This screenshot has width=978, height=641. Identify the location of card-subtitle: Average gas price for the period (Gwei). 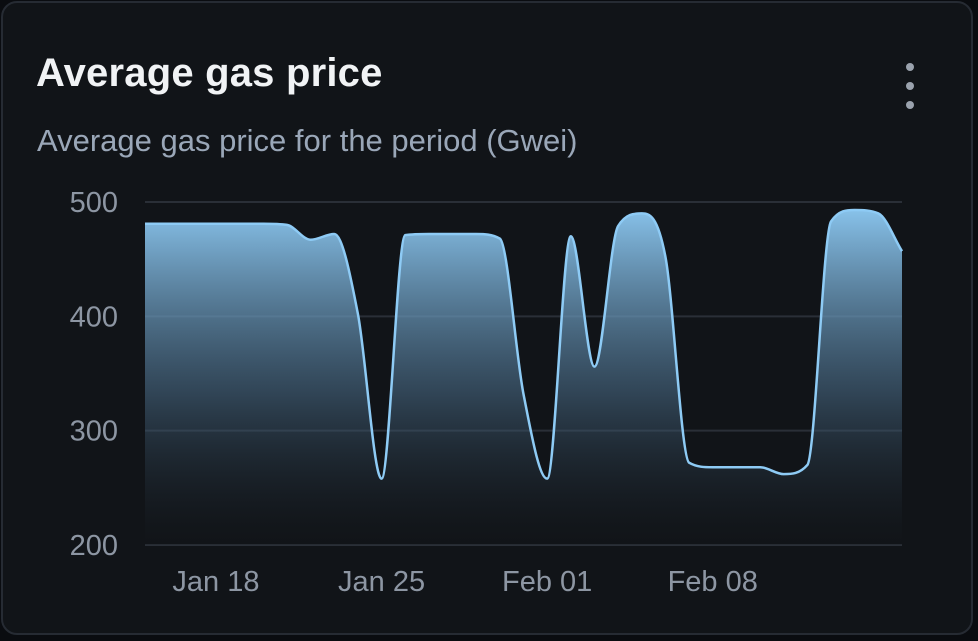
(307, 140).